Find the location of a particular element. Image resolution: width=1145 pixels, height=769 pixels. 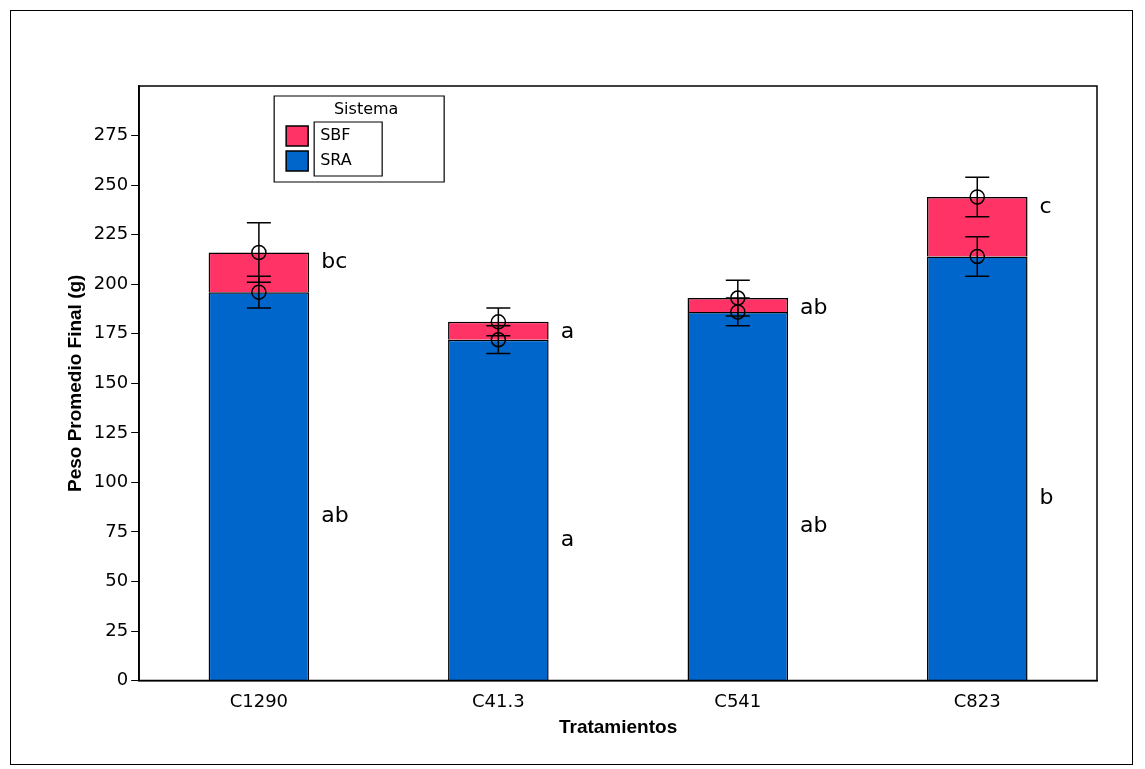

y-tick-label: 250 is located at coordinates (111, 183).